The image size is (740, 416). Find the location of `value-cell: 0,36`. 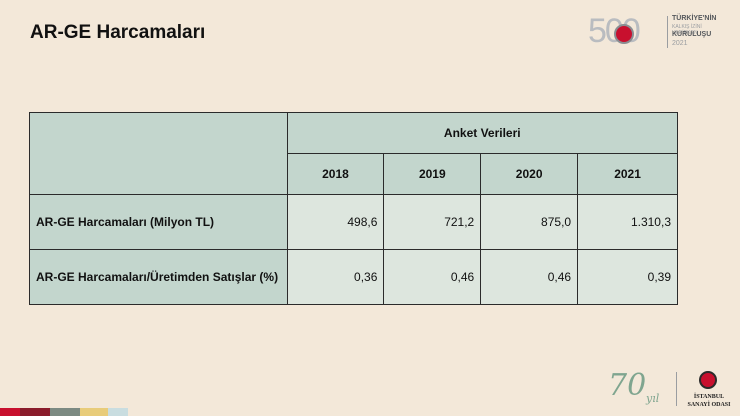

value-cell: 0,36 is located at coordinates (335, 277).